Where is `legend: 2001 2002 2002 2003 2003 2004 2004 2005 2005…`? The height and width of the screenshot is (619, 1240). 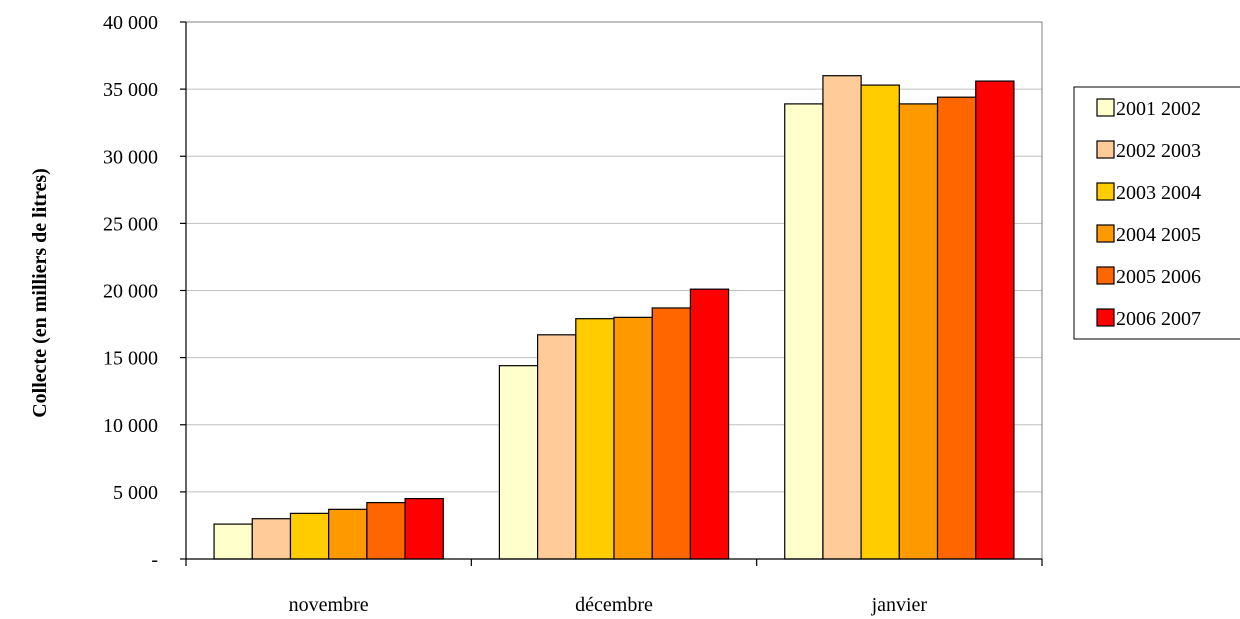
legend: 2001 2002 2002 2003 2003 2004 2004 2005 2005… is located at coordinates (1156, 213).